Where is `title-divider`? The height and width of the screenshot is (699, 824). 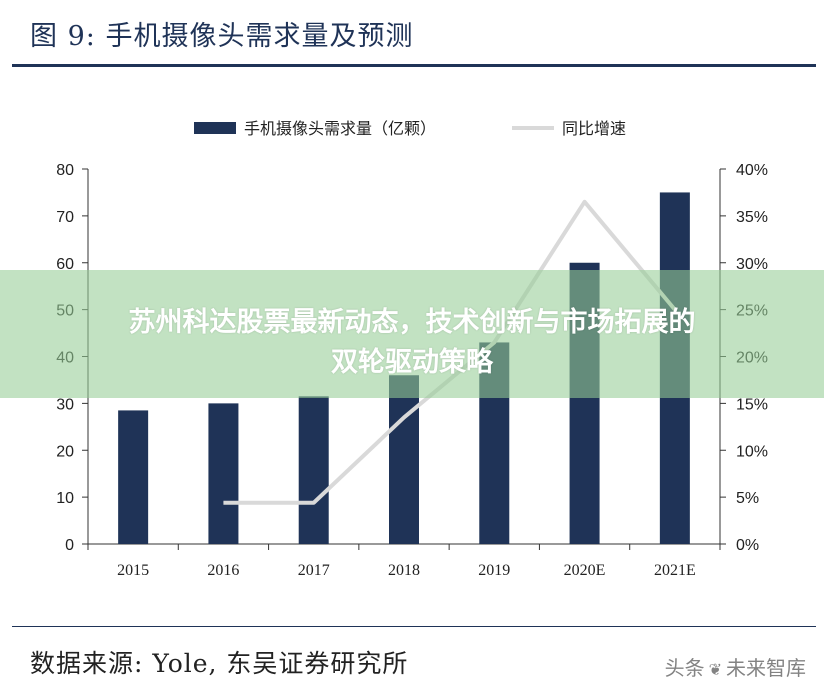
title-divider is located at coordinates (414, 65).